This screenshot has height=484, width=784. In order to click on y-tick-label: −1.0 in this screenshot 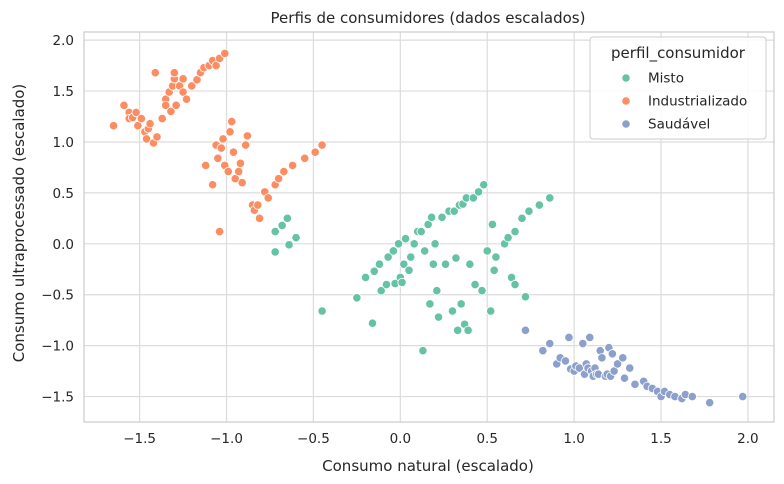, I will do `click(57, 347)`.